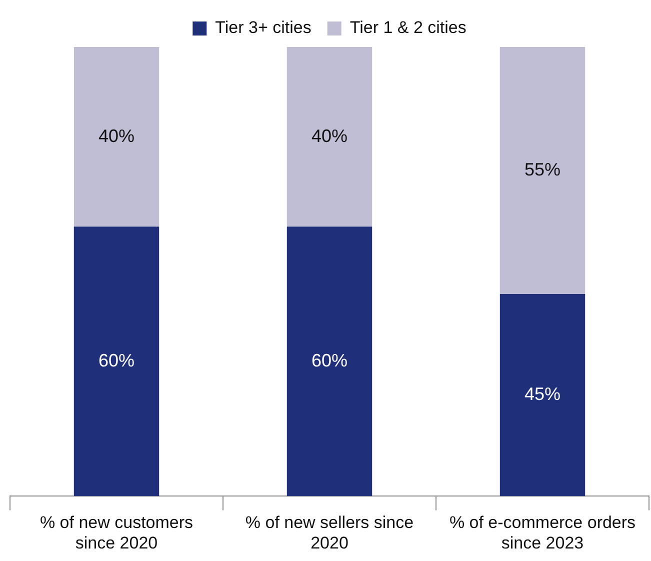 This screenshot has height=561, width=651. What do you see at coordinates (542, 532) in the screenshot?
I see `x-tick-label: % of e-commerce orders since 2023` at bounding box center [542, 532].